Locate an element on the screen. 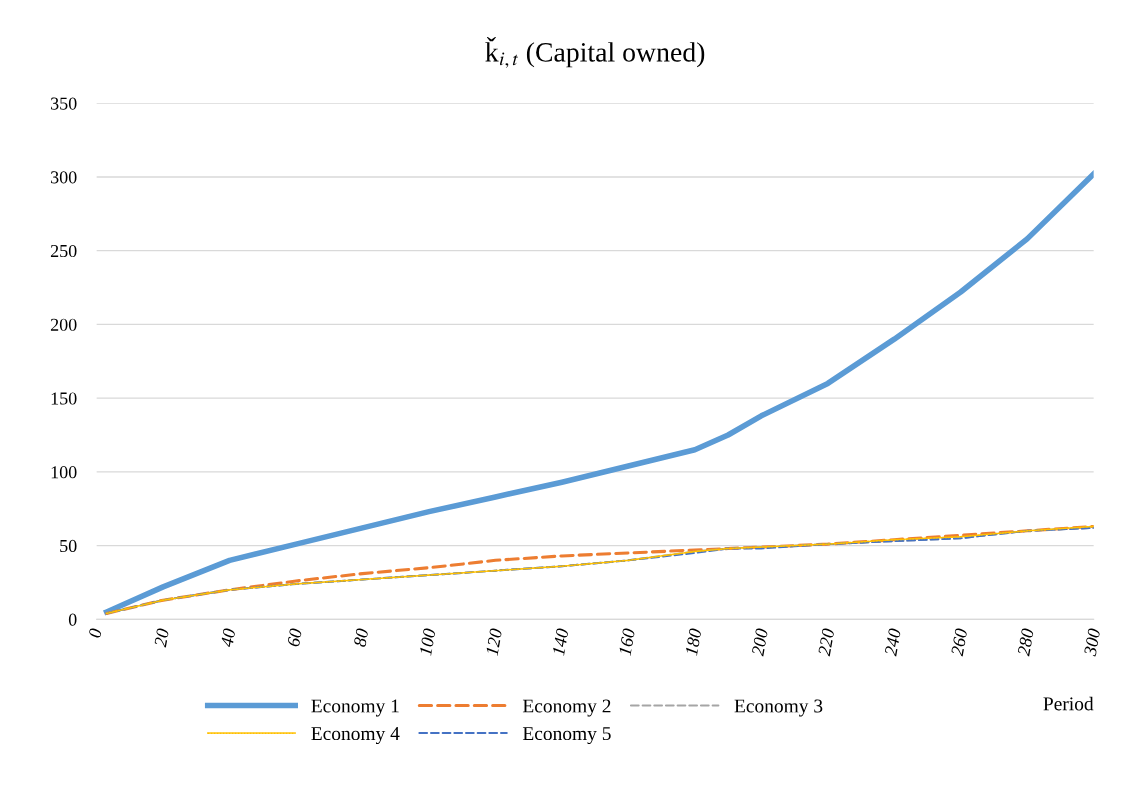 The height and width of the screenshot is (794, 1124). x-tick-label: 0 is located at coordinates (95, 633).